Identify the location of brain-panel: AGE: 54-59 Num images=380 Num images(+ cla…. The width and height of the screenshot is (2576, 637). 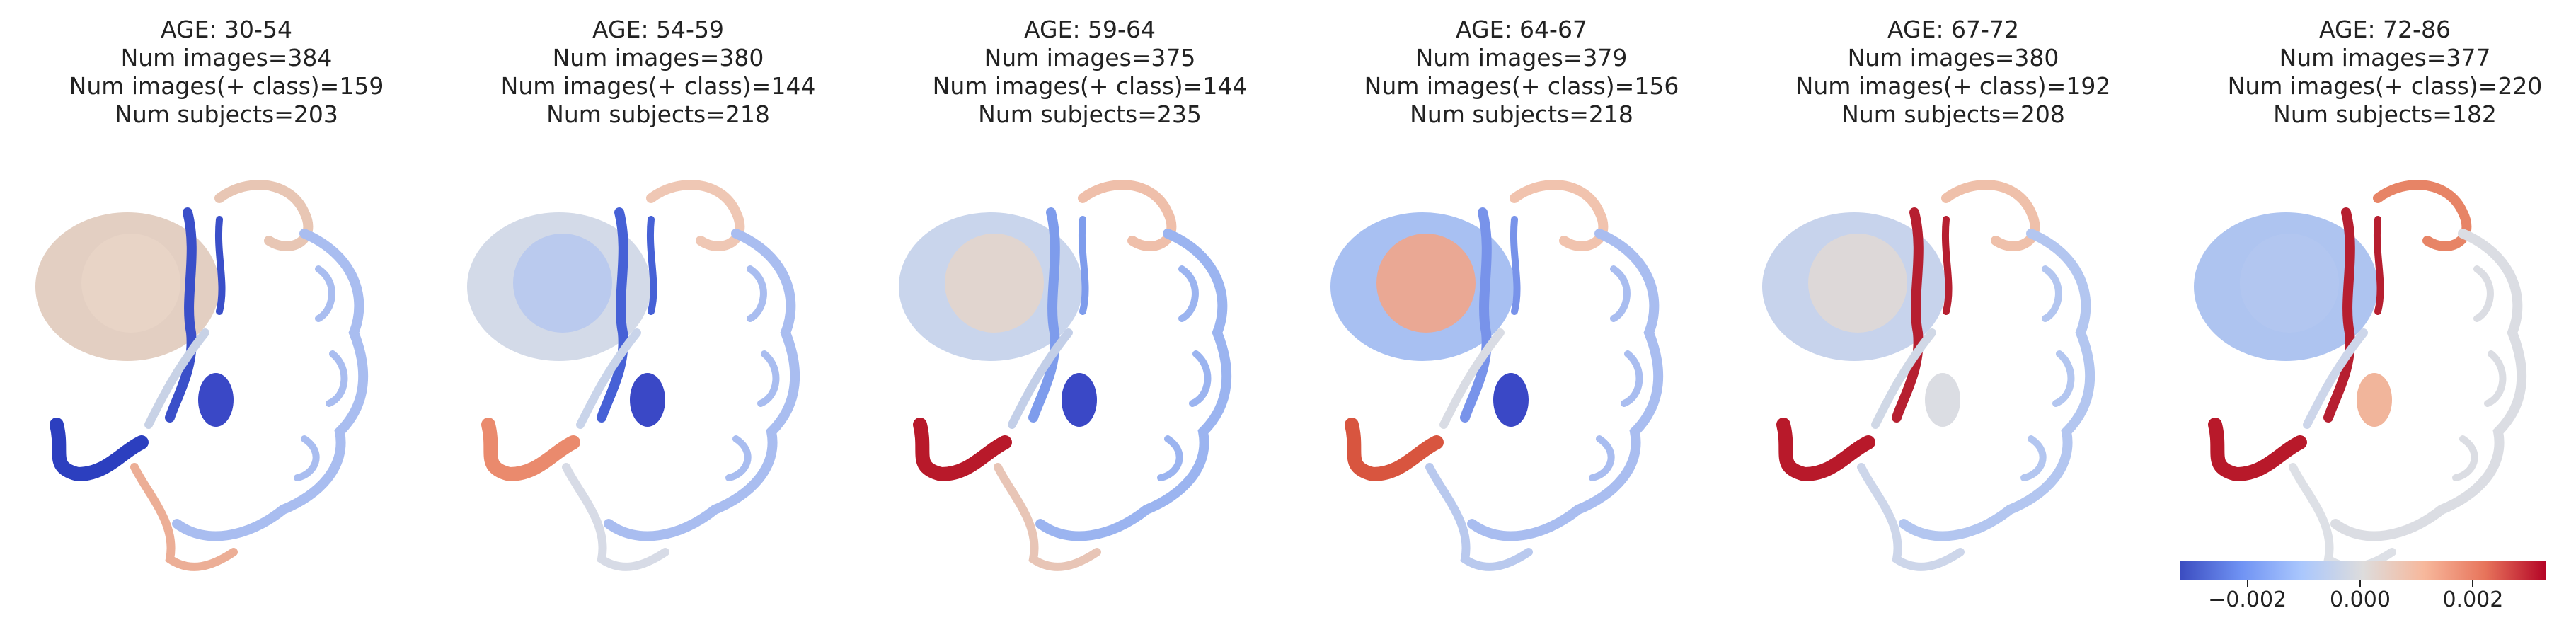
(658, 318).